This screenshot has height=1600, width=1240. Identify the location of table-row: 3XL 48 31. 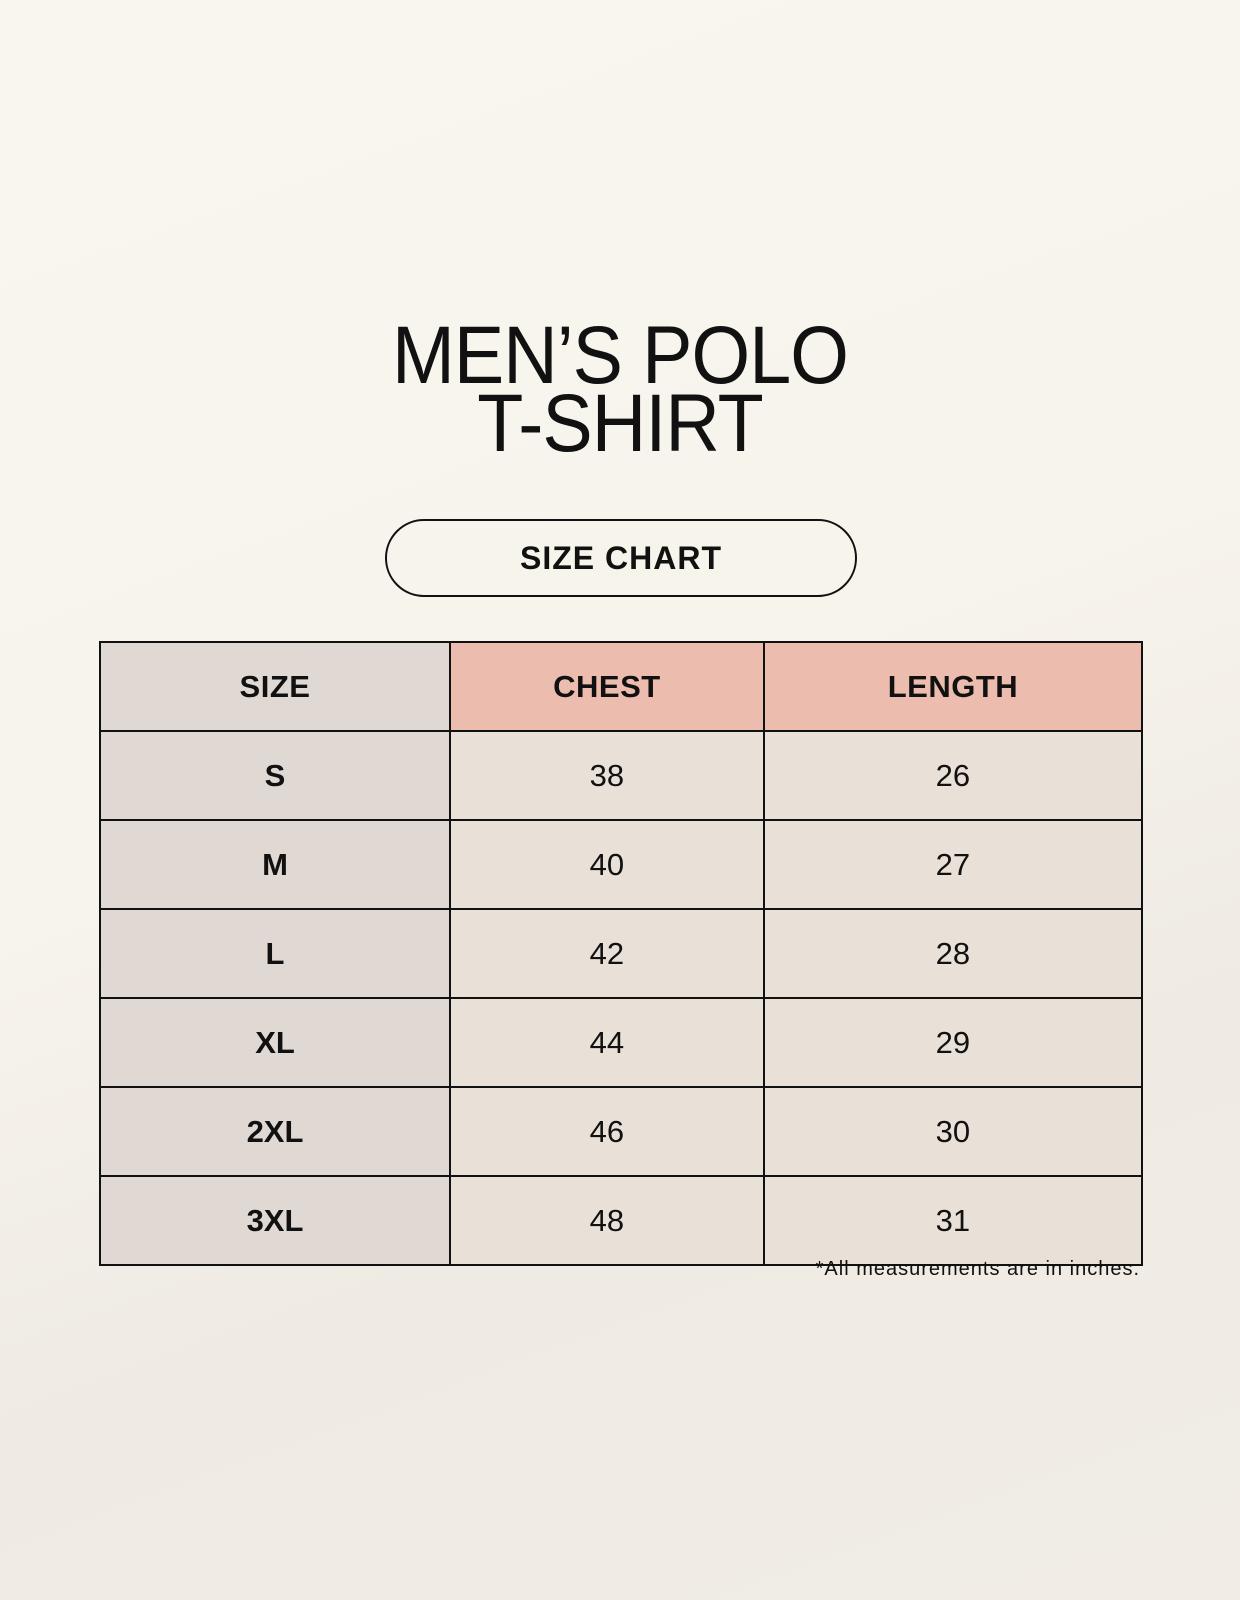
(621, 1220).